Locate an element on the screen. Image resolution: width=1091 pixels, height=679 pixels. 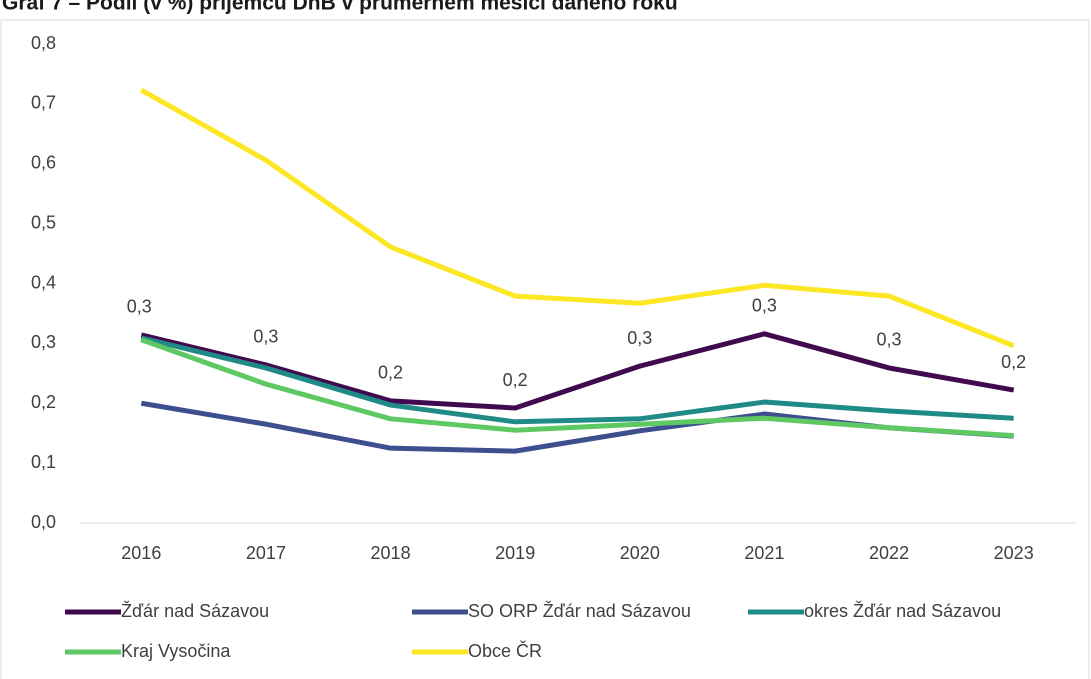
x-tick-label: 2023 is located at coordinates (1014, 553).